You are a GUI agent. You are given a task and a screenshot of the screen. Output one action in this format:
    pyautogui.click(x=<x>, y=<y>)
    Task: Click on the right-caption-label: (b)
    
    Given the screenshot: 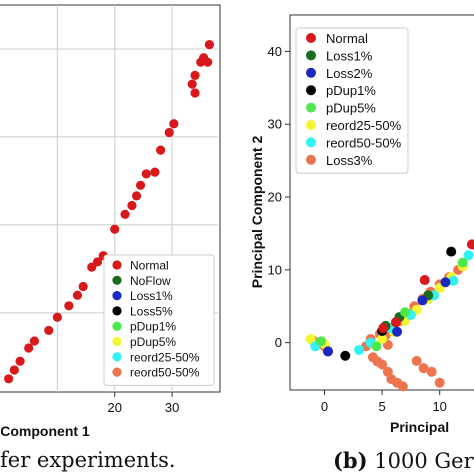 What is the action you would take?
    pyautogui.click(x=350, y=460)
    